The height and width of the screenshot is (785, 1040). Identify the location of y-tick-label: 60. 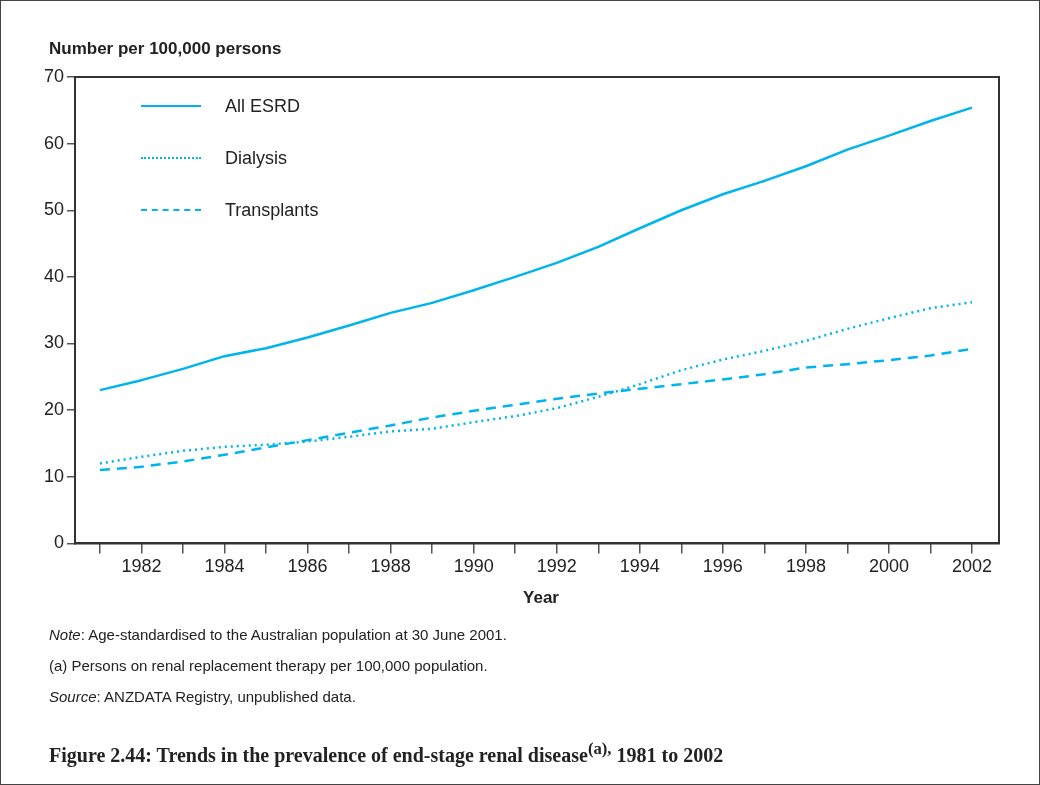
(54, 142).